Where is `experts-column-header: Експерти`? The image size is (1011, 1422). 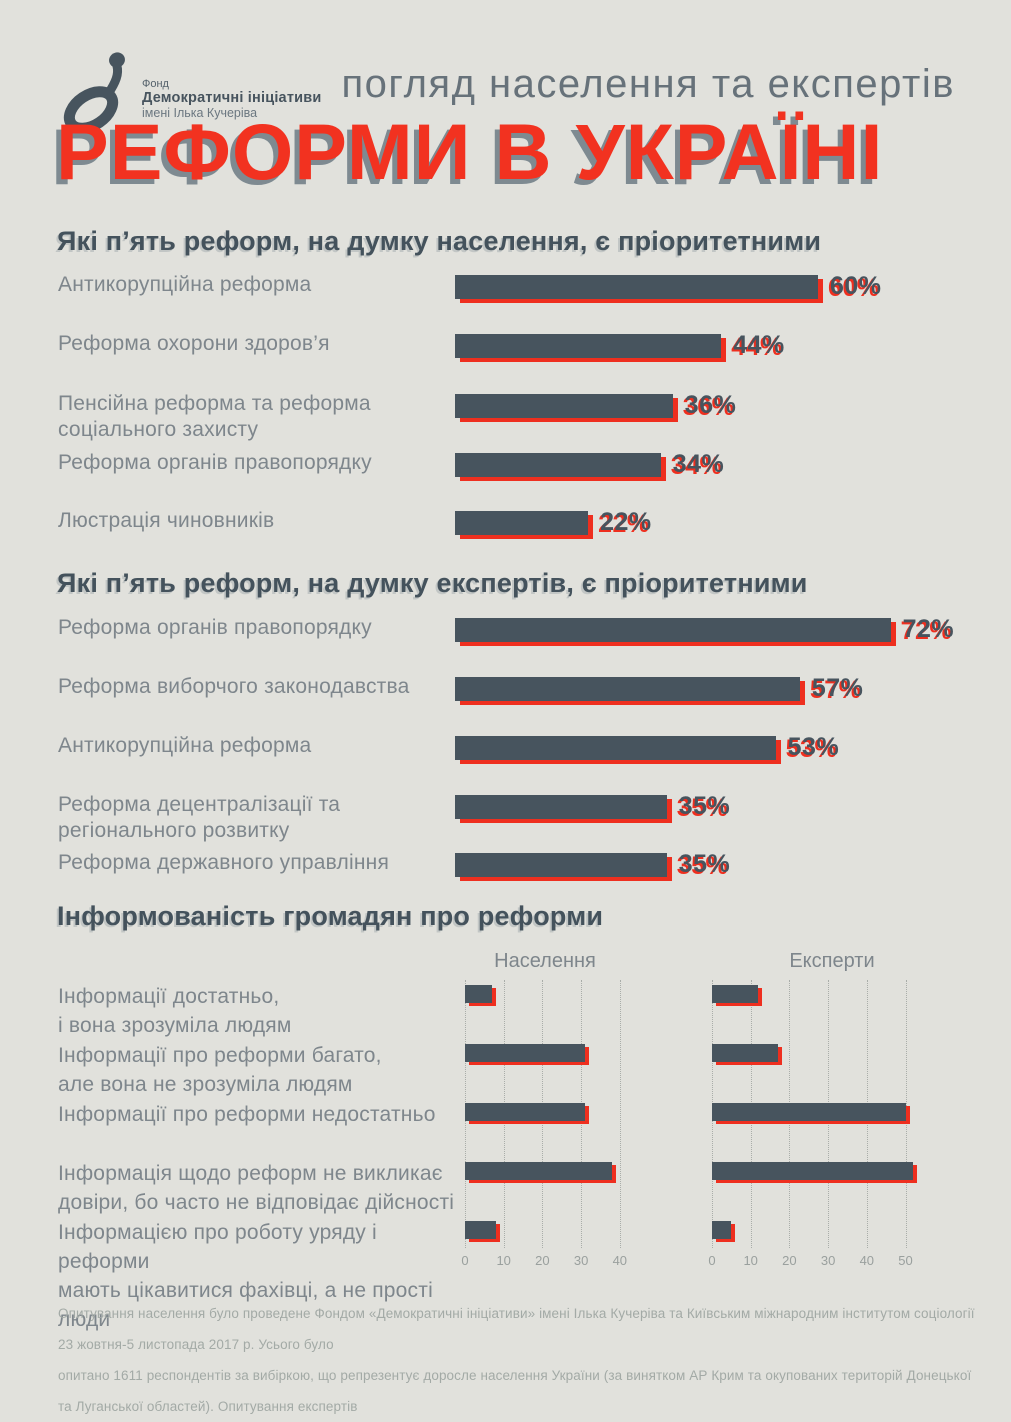 experts-column-header: Експерти is located at coordinates (832, 961).